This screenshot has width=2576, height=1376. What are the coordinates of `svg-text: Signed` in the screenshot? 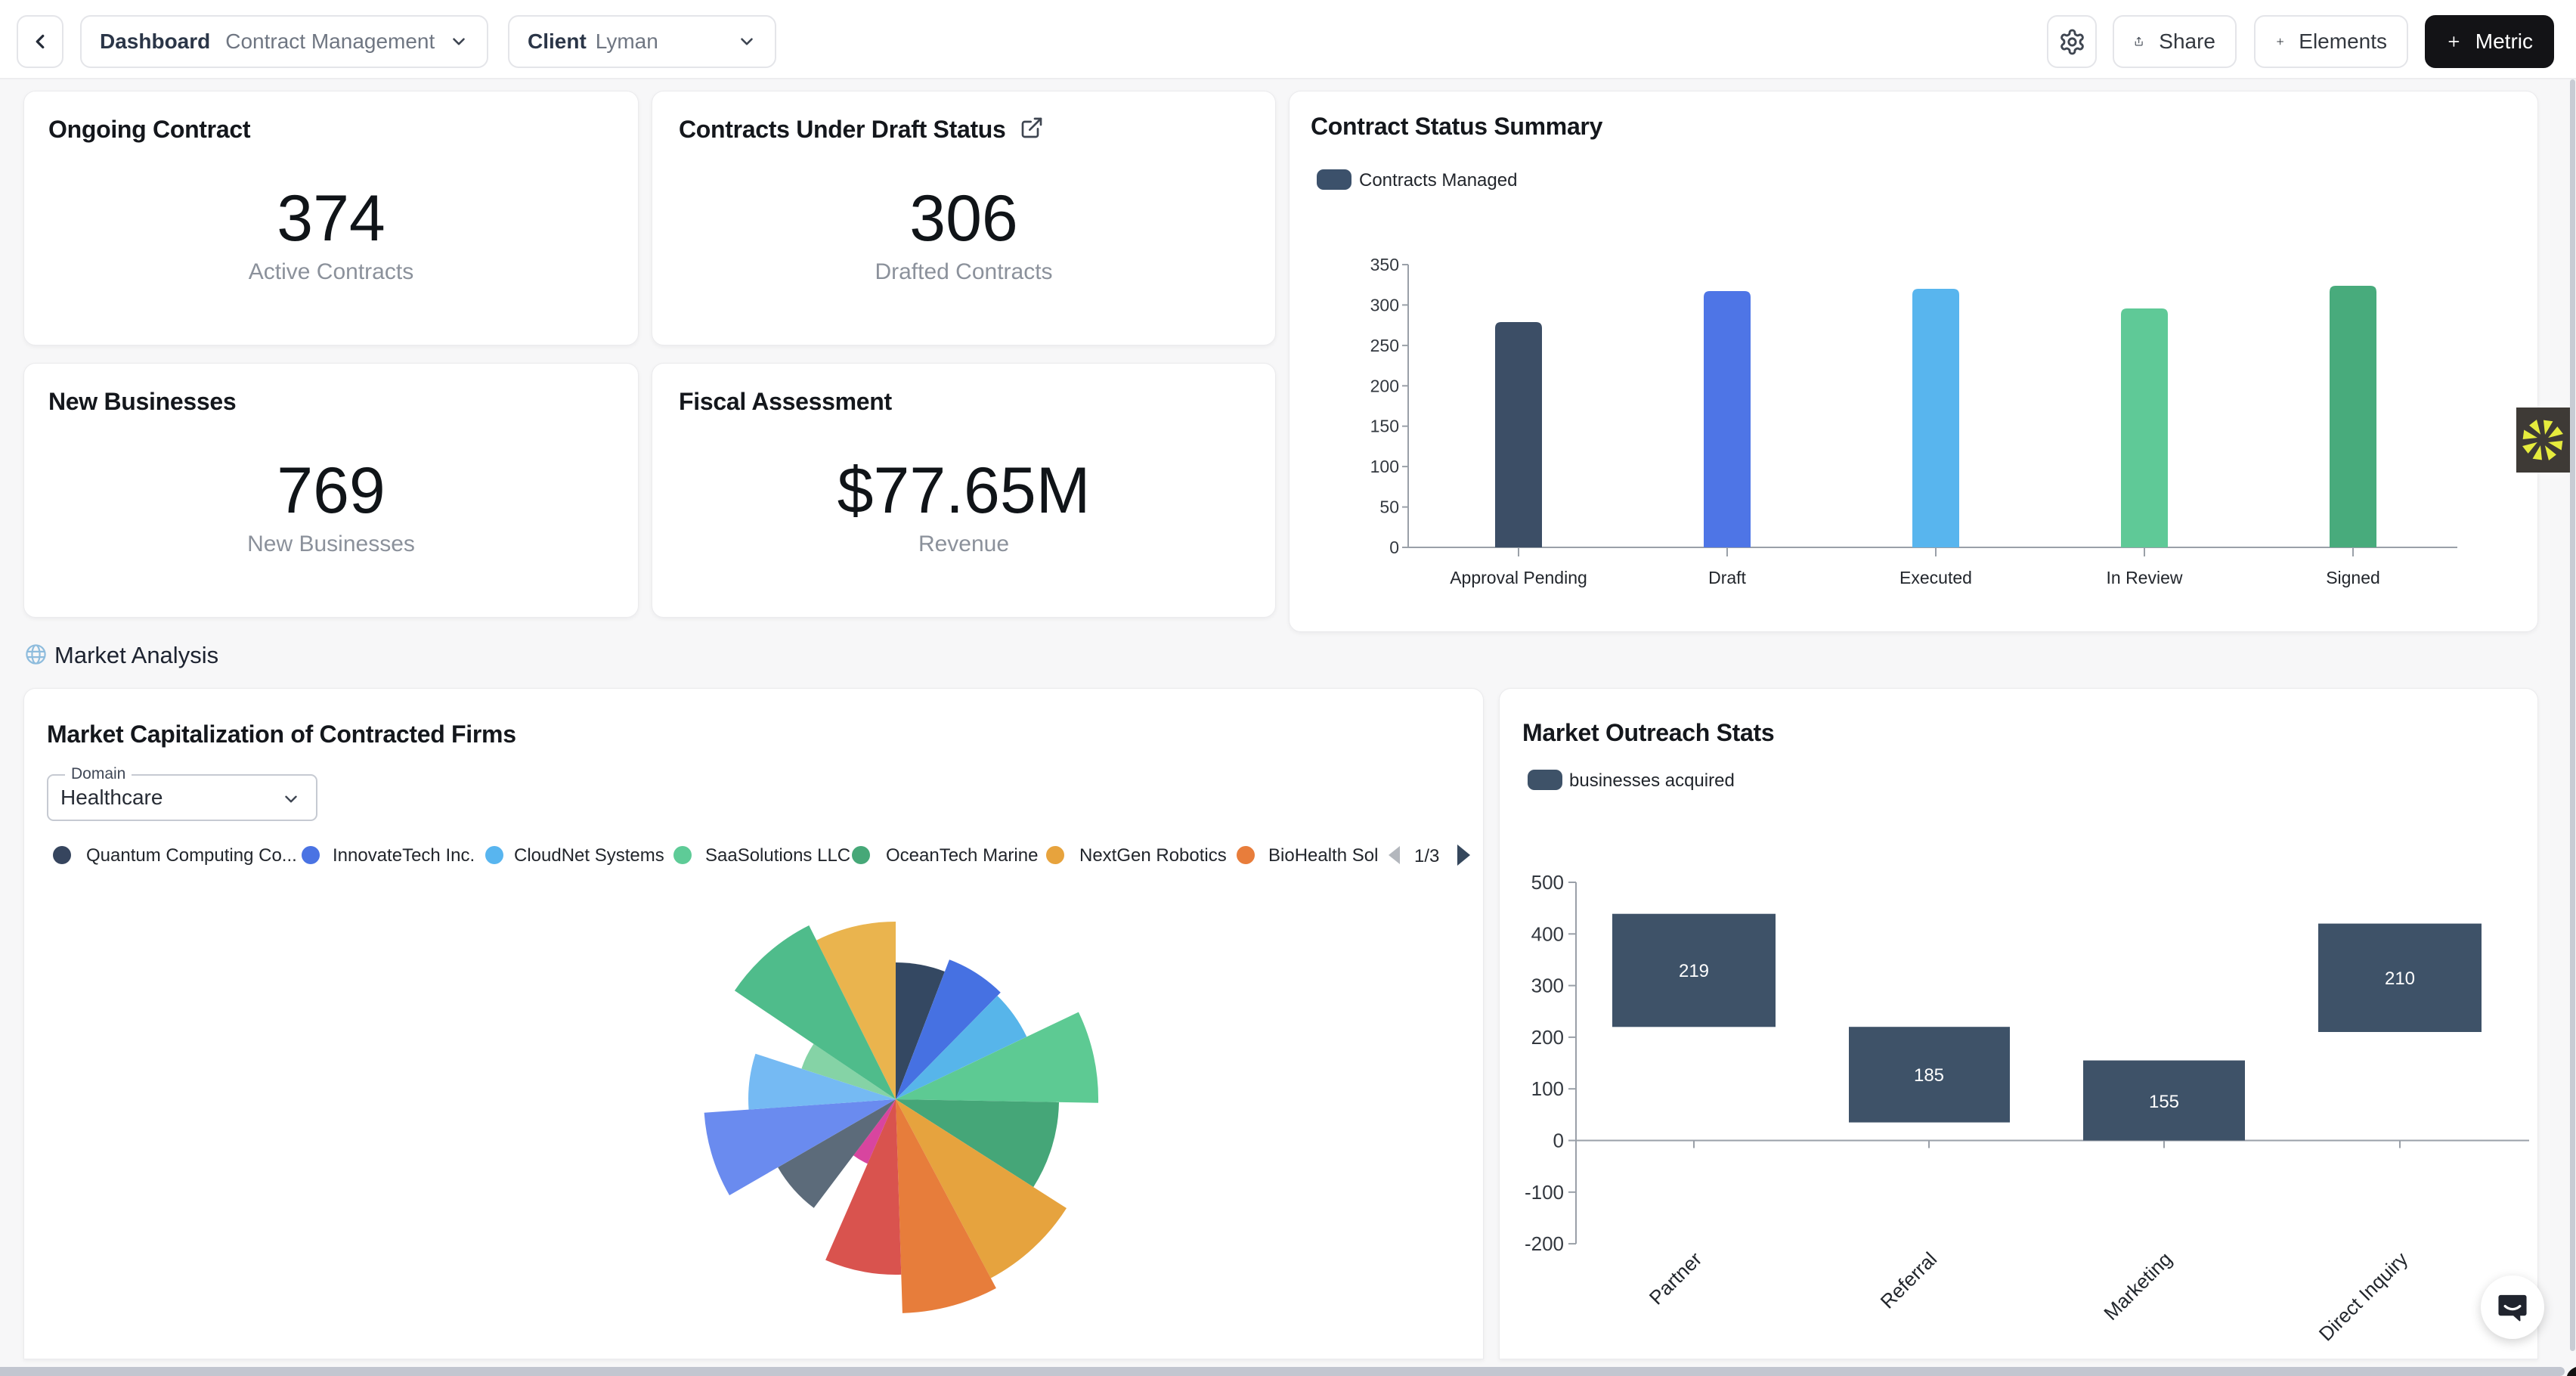 It's located at (2353, 577).